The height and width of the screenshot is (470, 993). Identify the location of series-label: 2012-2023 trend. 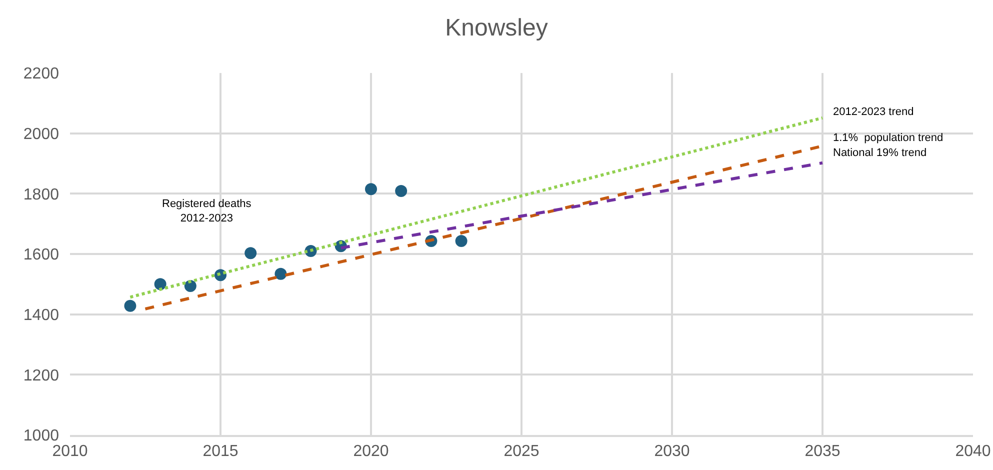
(873, 112).